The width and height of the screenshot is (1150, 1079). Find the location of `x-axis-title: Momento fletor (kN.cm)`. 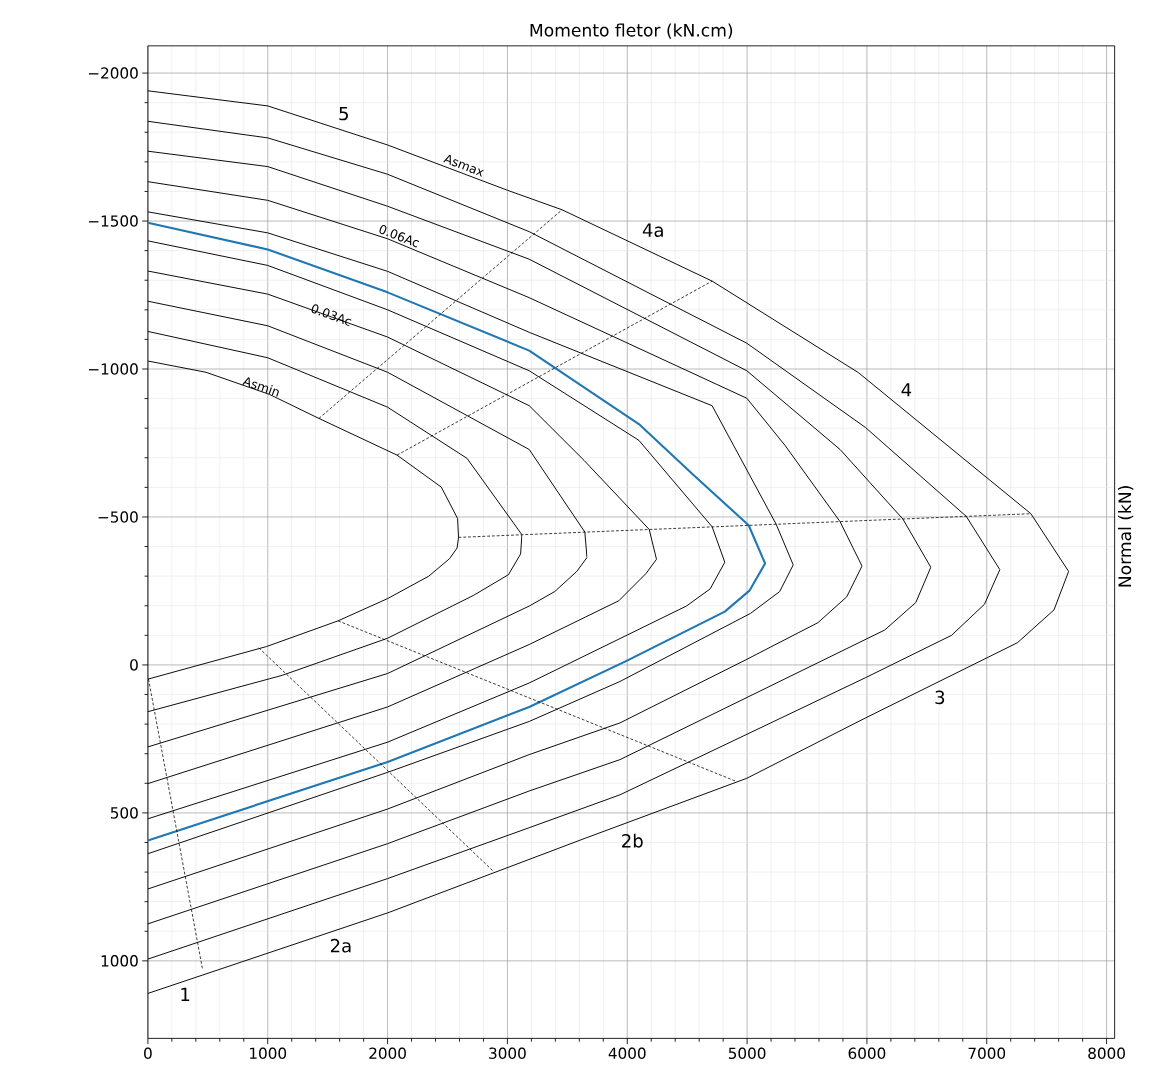

x-axis-title: Momento fletor (kN.cm) is located at coordinates (631, 31).